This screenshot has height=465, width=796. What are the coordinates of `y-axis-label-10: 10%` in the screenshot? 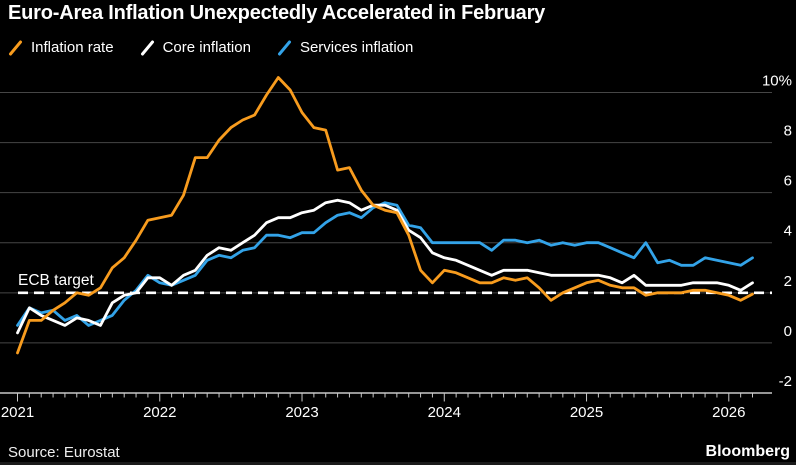 It's located at (777, 81).